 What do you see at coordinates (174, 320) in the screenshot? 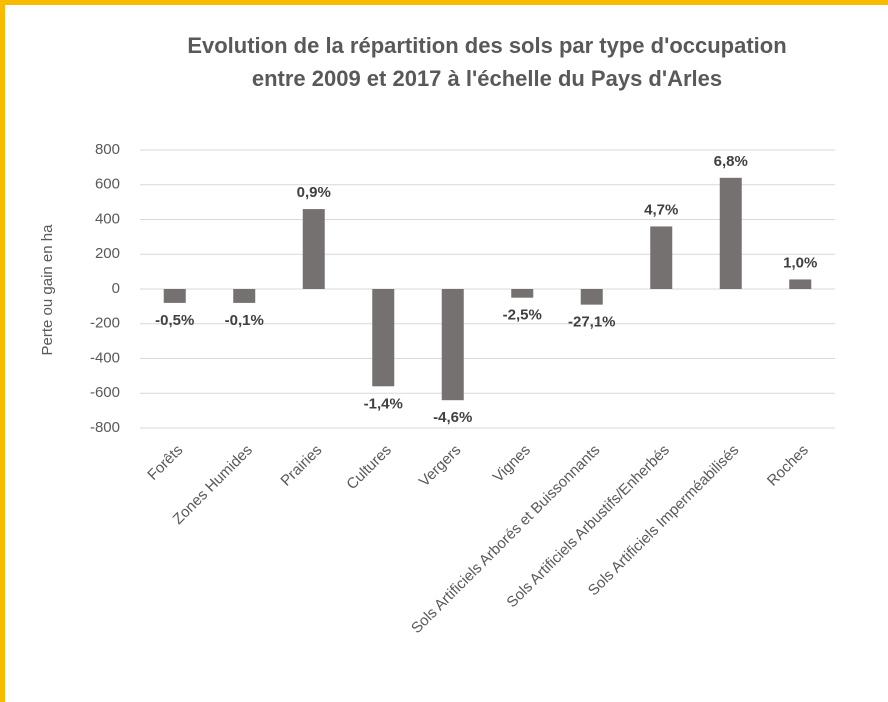
I see `data-label: -0,5%` at bounding box center [174, 320].